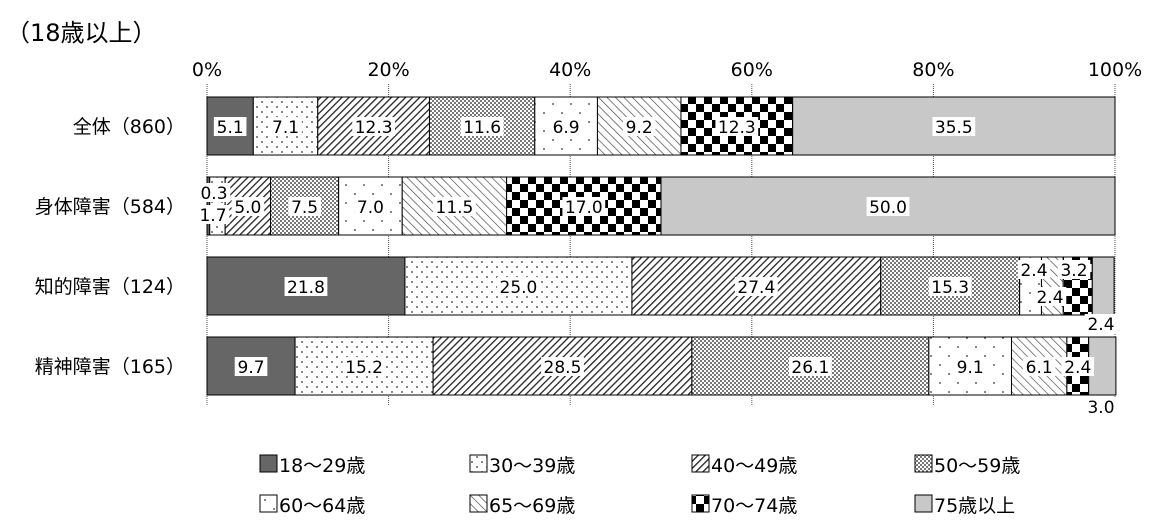 Image resolution: width=1152 pixels, height=529 pixels. Describe the element at coordinates (1103, 286) in the screenshot. I see `bar-segment` at that location.